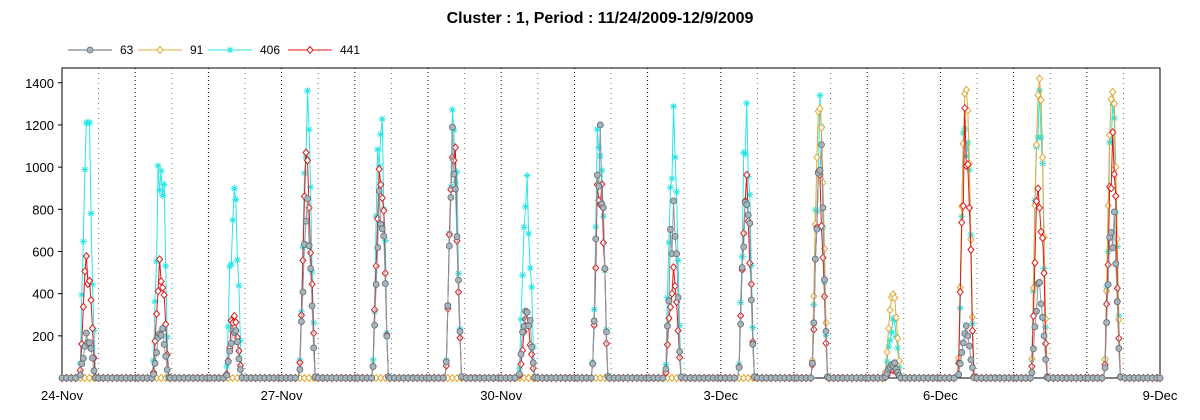 Image resolution: width=1200 pixels, height=420 pixels. What do you see at coordinates (127, 50) in the screenshot?
I see `legend-label-63: 63` at bounding box center [127, 50].